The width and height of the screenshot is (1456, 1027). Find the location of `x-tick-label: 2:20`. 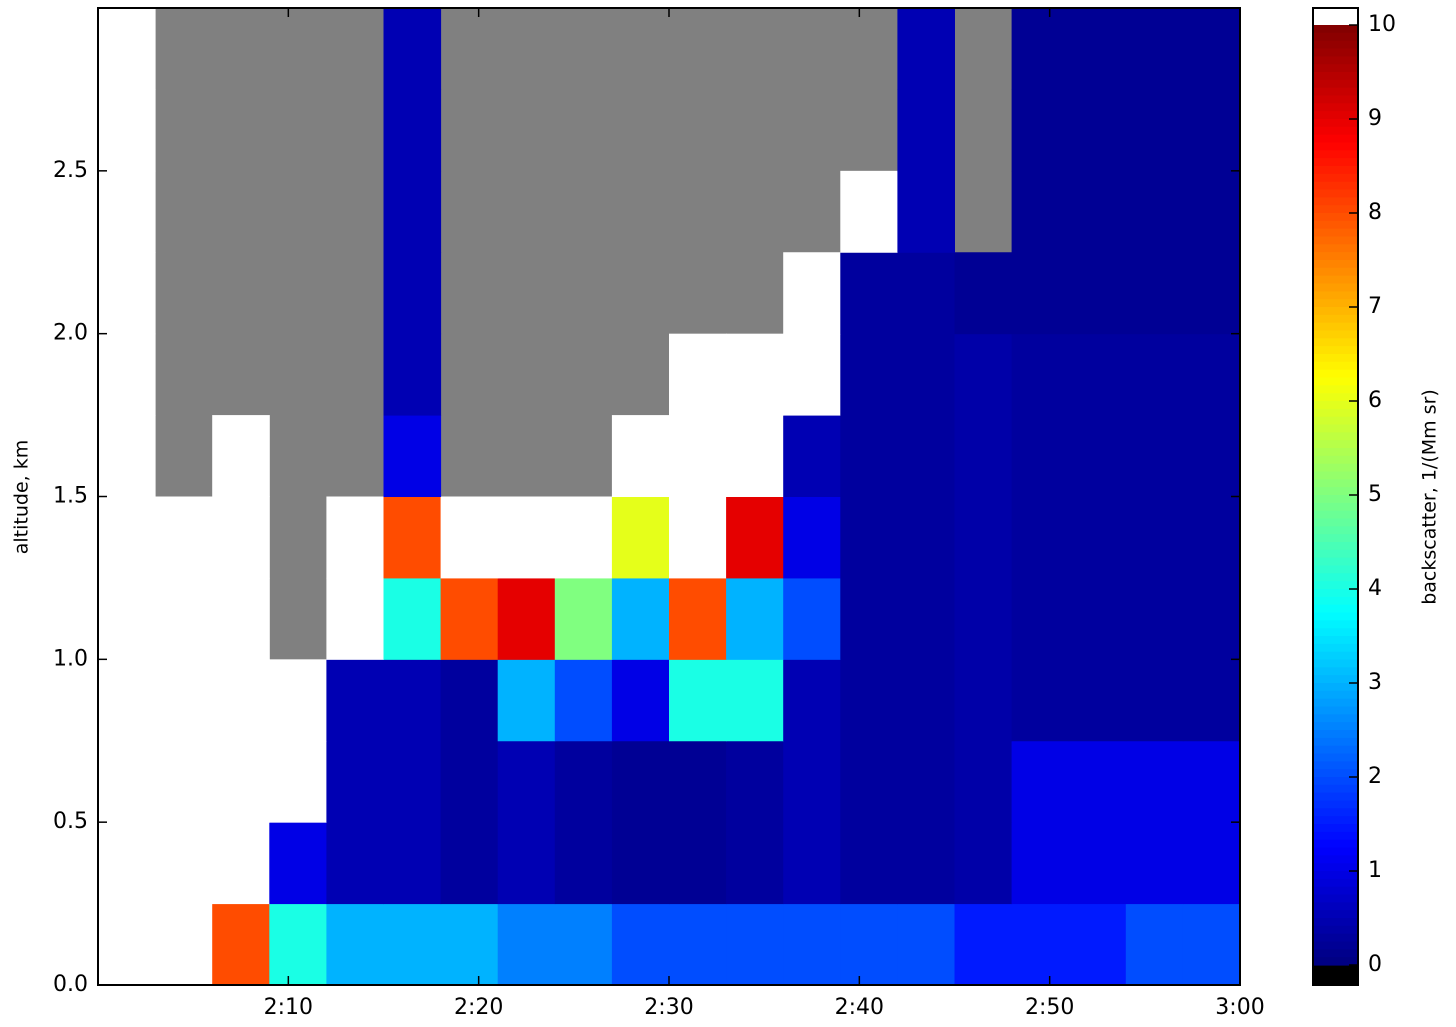

x-tick-label: 2:20 is located at coordinates (478, 1007).